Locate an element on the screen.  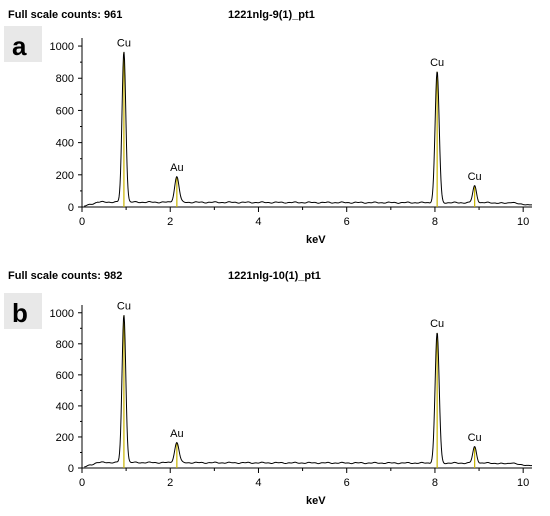
y-tick-label-b: 800 is located at coordinates (65, 345).